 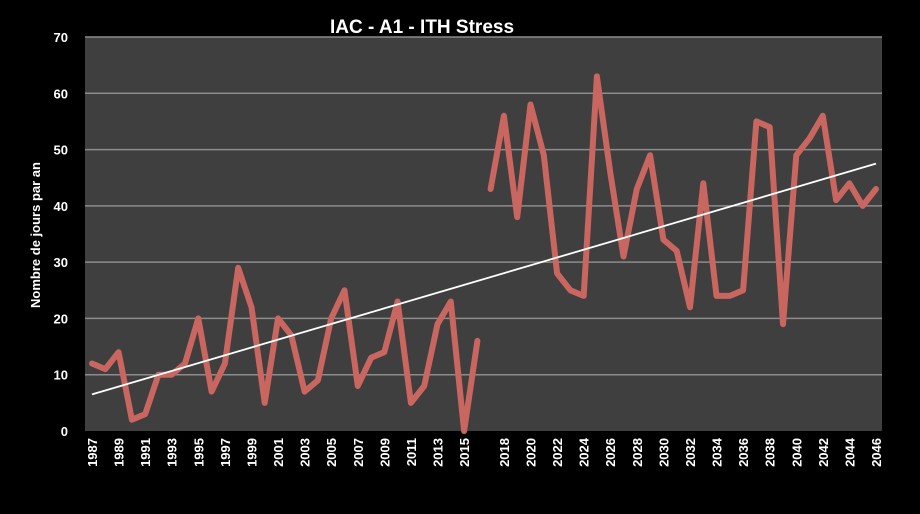 What do you see at coordinates (61, 93) in the screenshot?
I see `y-tick-label: 60` at bounding box center [61, 93].